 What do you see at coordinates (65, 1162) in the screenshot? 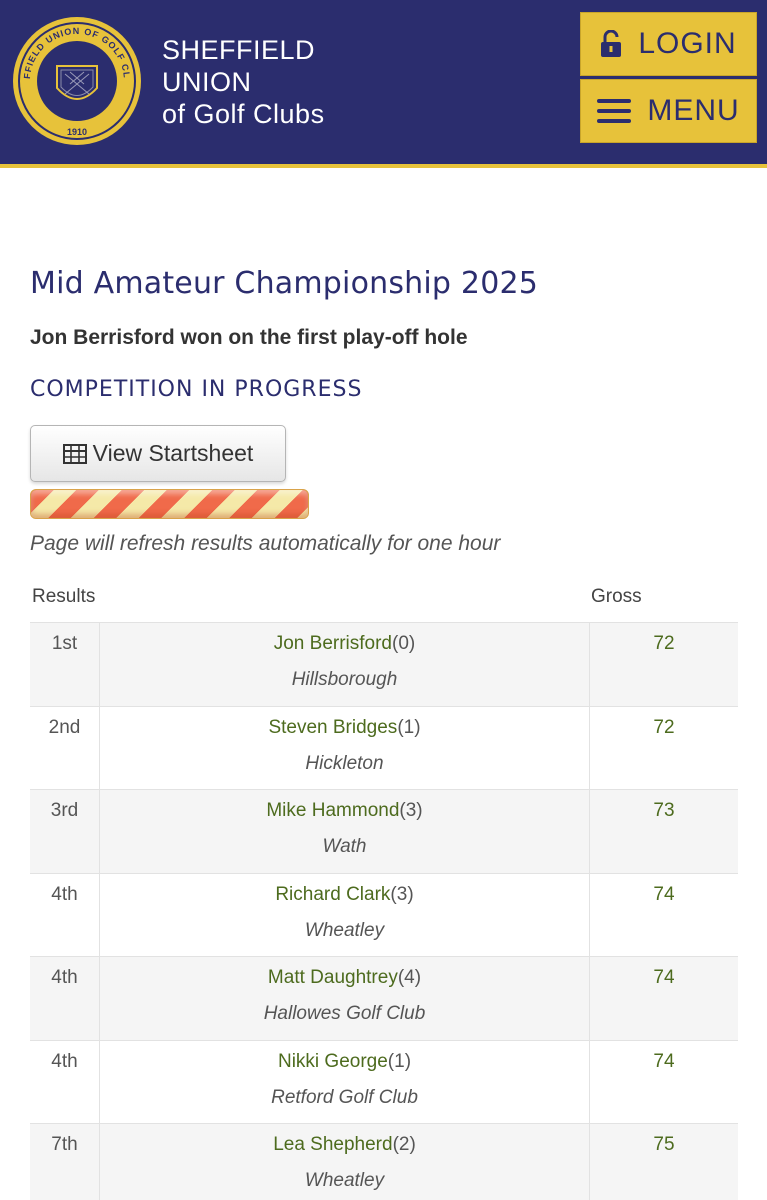
I see `row-position: 7th` at bounding box center [65, 1162].